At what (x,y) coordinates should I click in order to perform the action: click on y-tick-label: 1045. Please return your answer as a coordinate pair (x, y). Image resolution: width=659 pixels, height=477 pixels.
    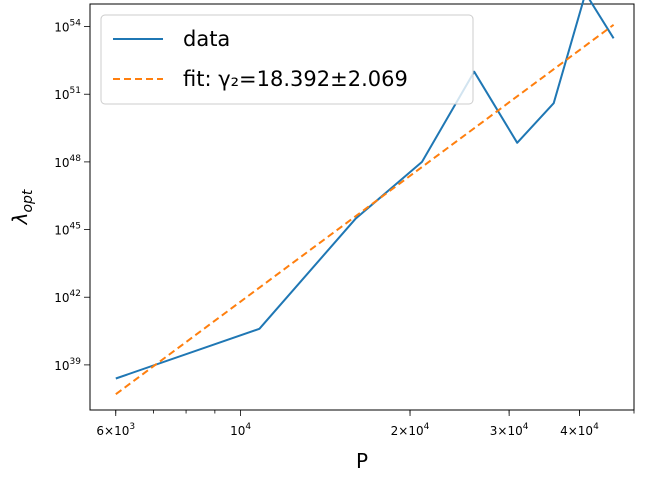
    Looking at the image, I should click on (67, 230).